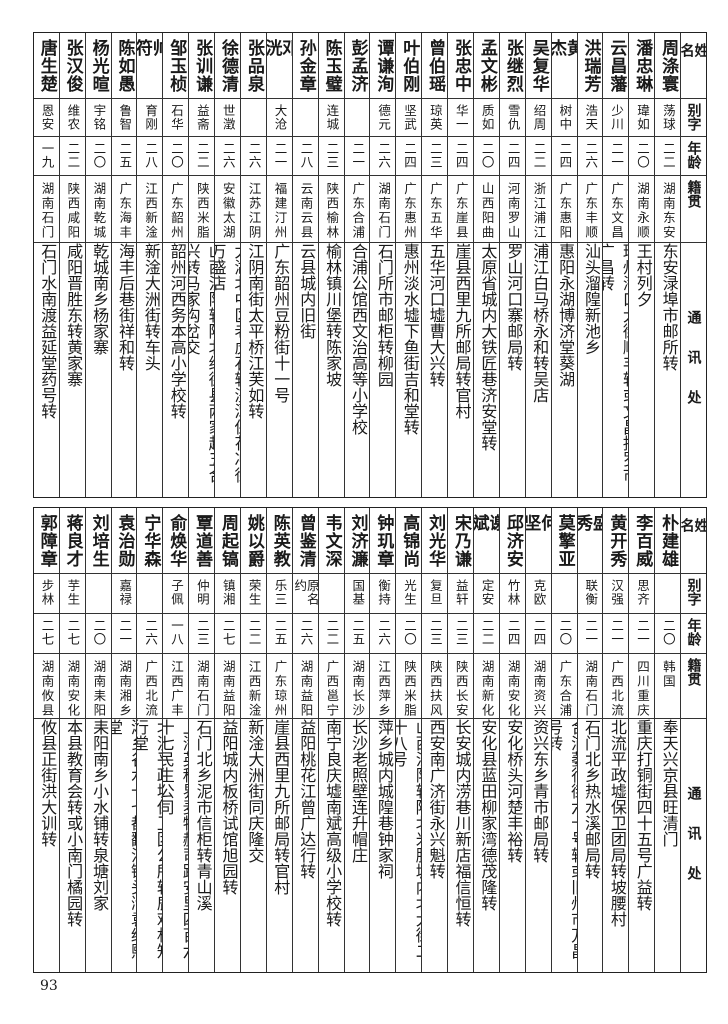  I want to click on header-label-origin: 籍贯, so click(693, 194).